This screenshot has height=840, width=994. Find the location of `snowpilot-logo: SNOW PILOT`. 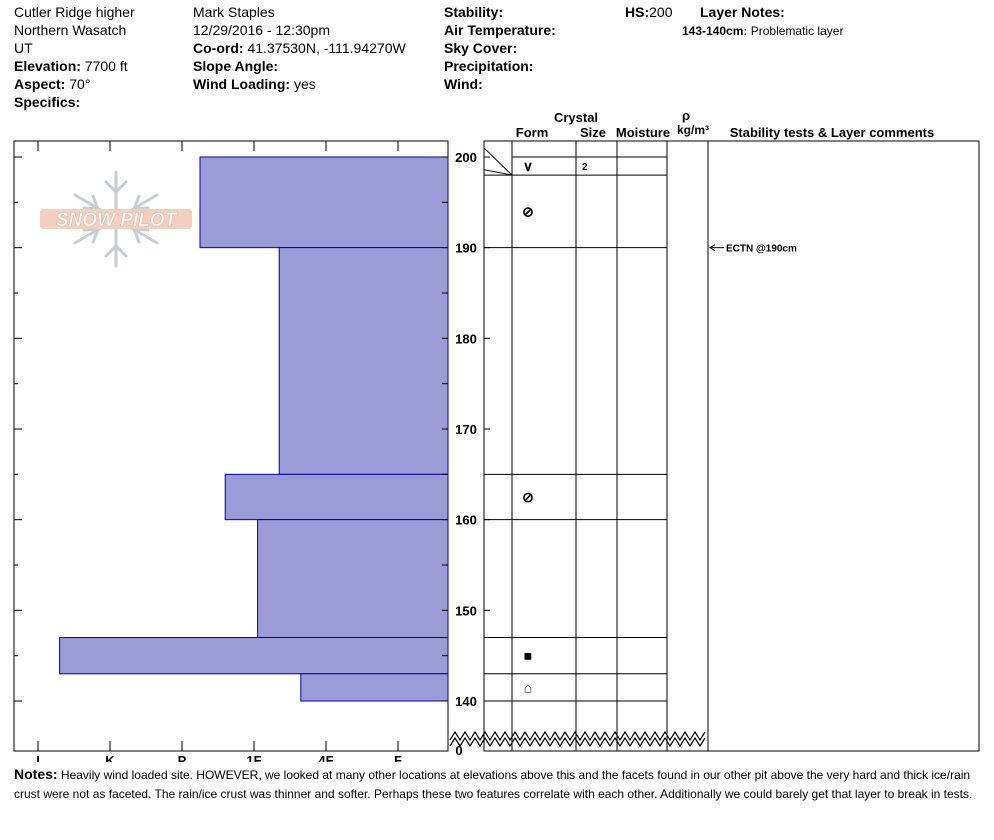

snowpilot-logo: SNOW PILOT is located at coordinates (116, 219).